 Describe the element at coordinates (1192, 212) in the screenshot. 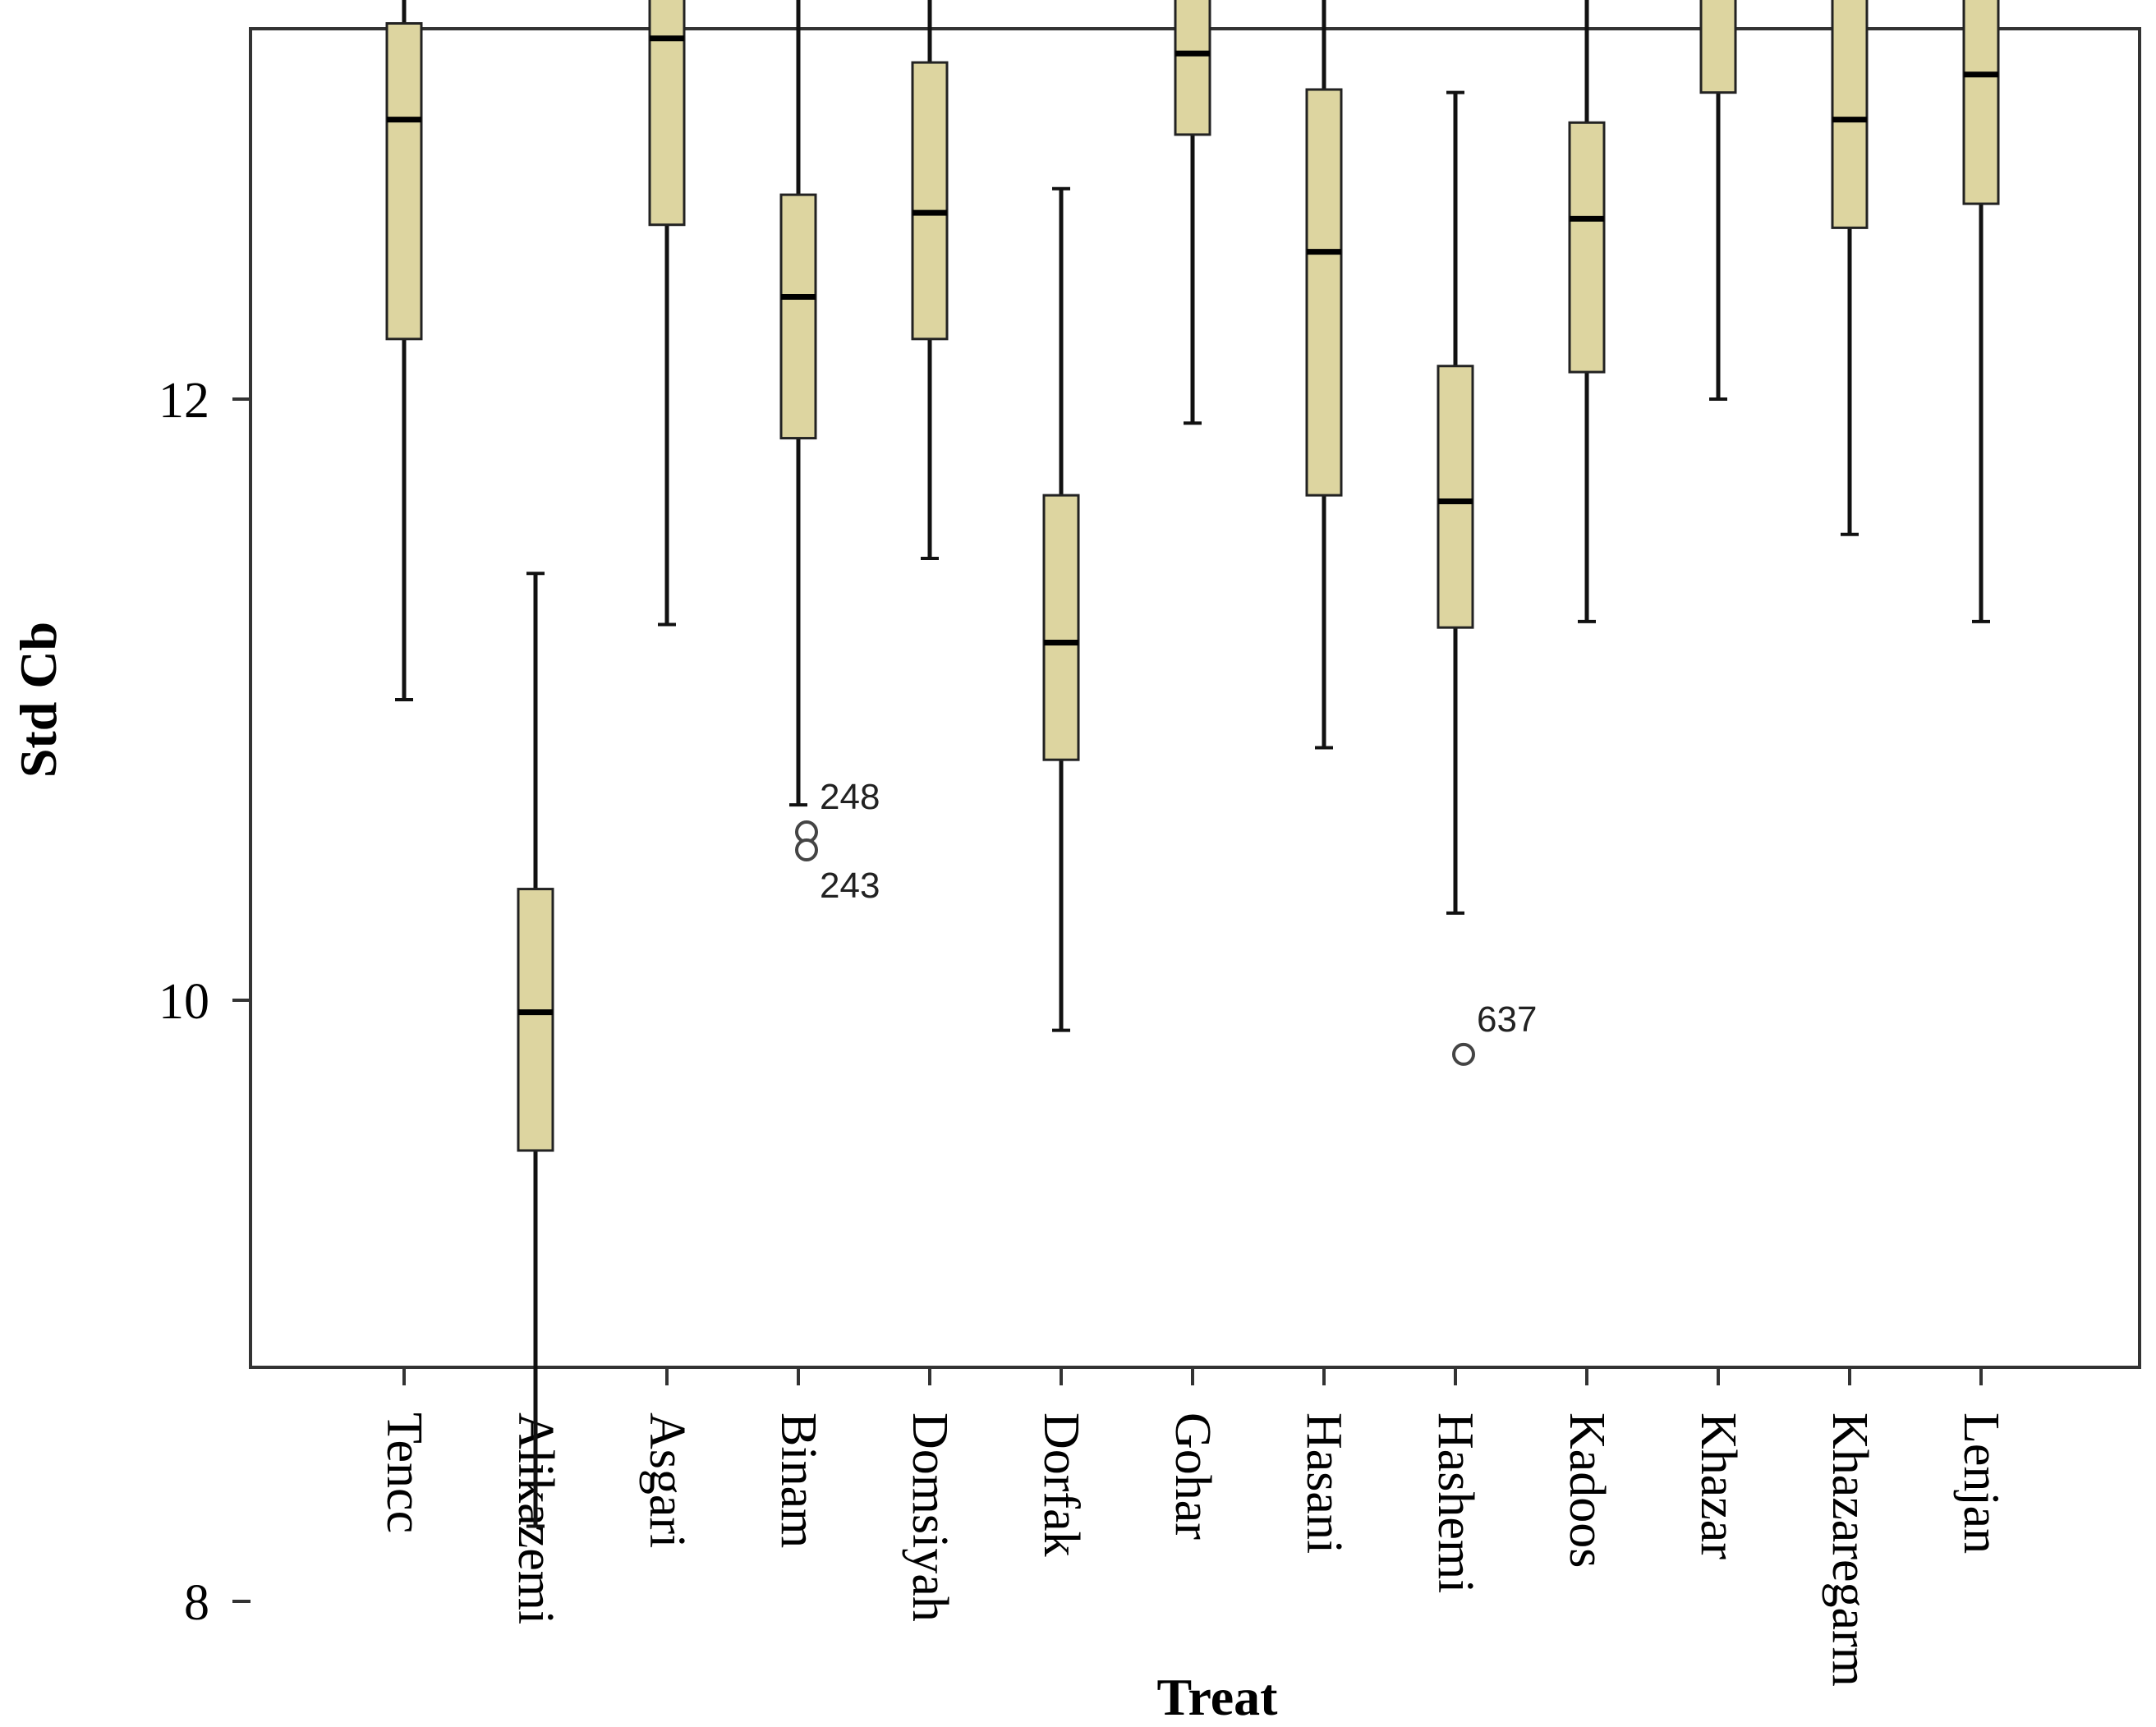

I see `box-gohar` at that location.